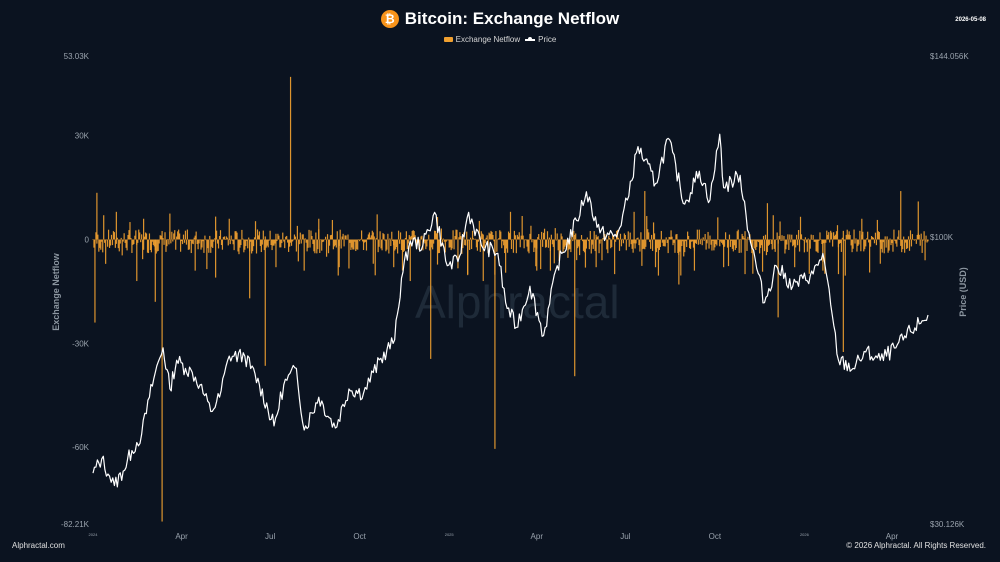 This screenshot has width=1000, height=562. What do you see at coordinates (481, 39) in the screenshot?
I see `legend-item-netflow: Exchange Netflow` at bounding box center [481, 39].